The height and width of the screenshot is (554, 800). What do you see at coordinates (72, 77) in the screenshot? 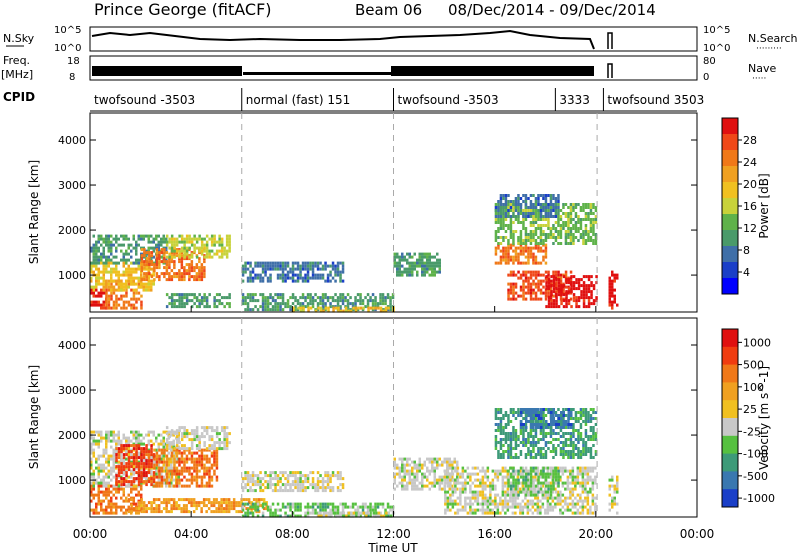
I see `freq-tick-low: 8` at bounding box center [72, 77].